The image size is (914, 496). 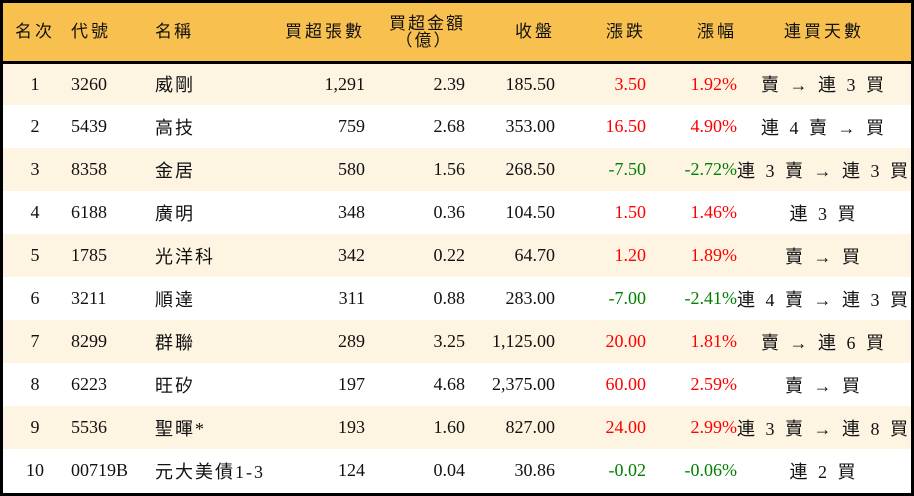 What do you see at coordinates (175, 385) in the screenshot?
I see `cell-name: 旺矽` at bounding box center [175, 385].